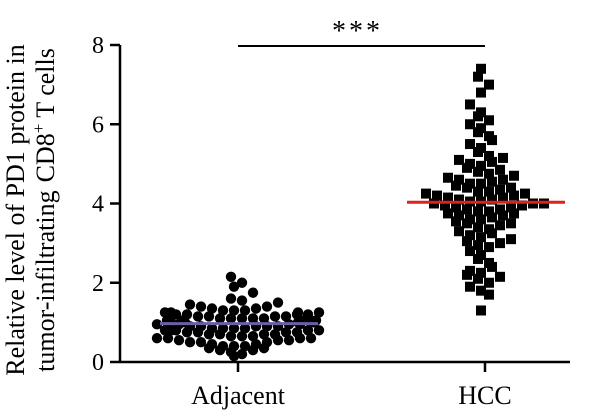  Describe the element at coordinates (357, 31) in the screenshot. I see `significance-stars: ***` at that location.